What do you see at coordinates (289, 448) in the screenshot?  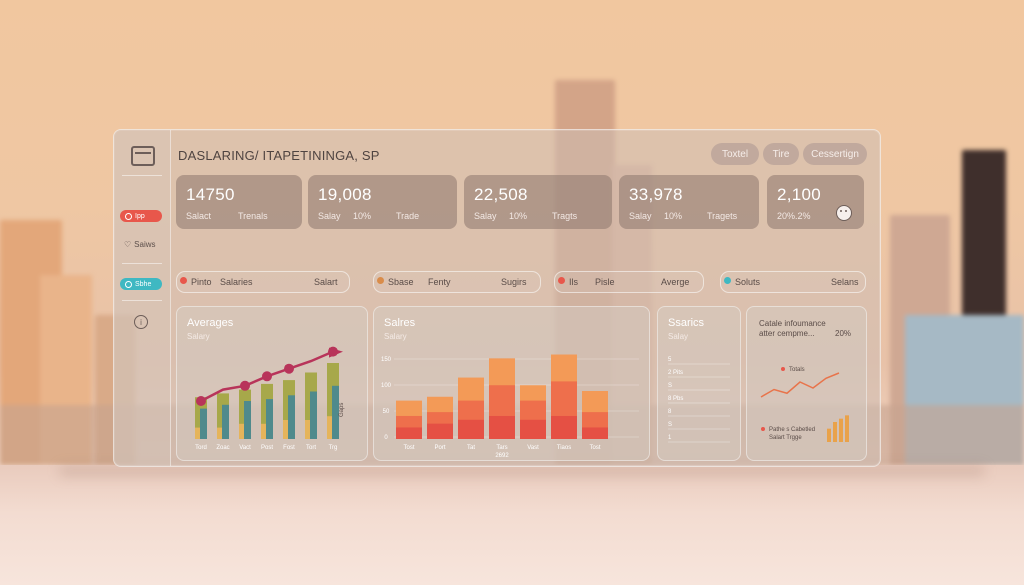 I see `x-tick-label: Fost` at bounding box center [289, 448].